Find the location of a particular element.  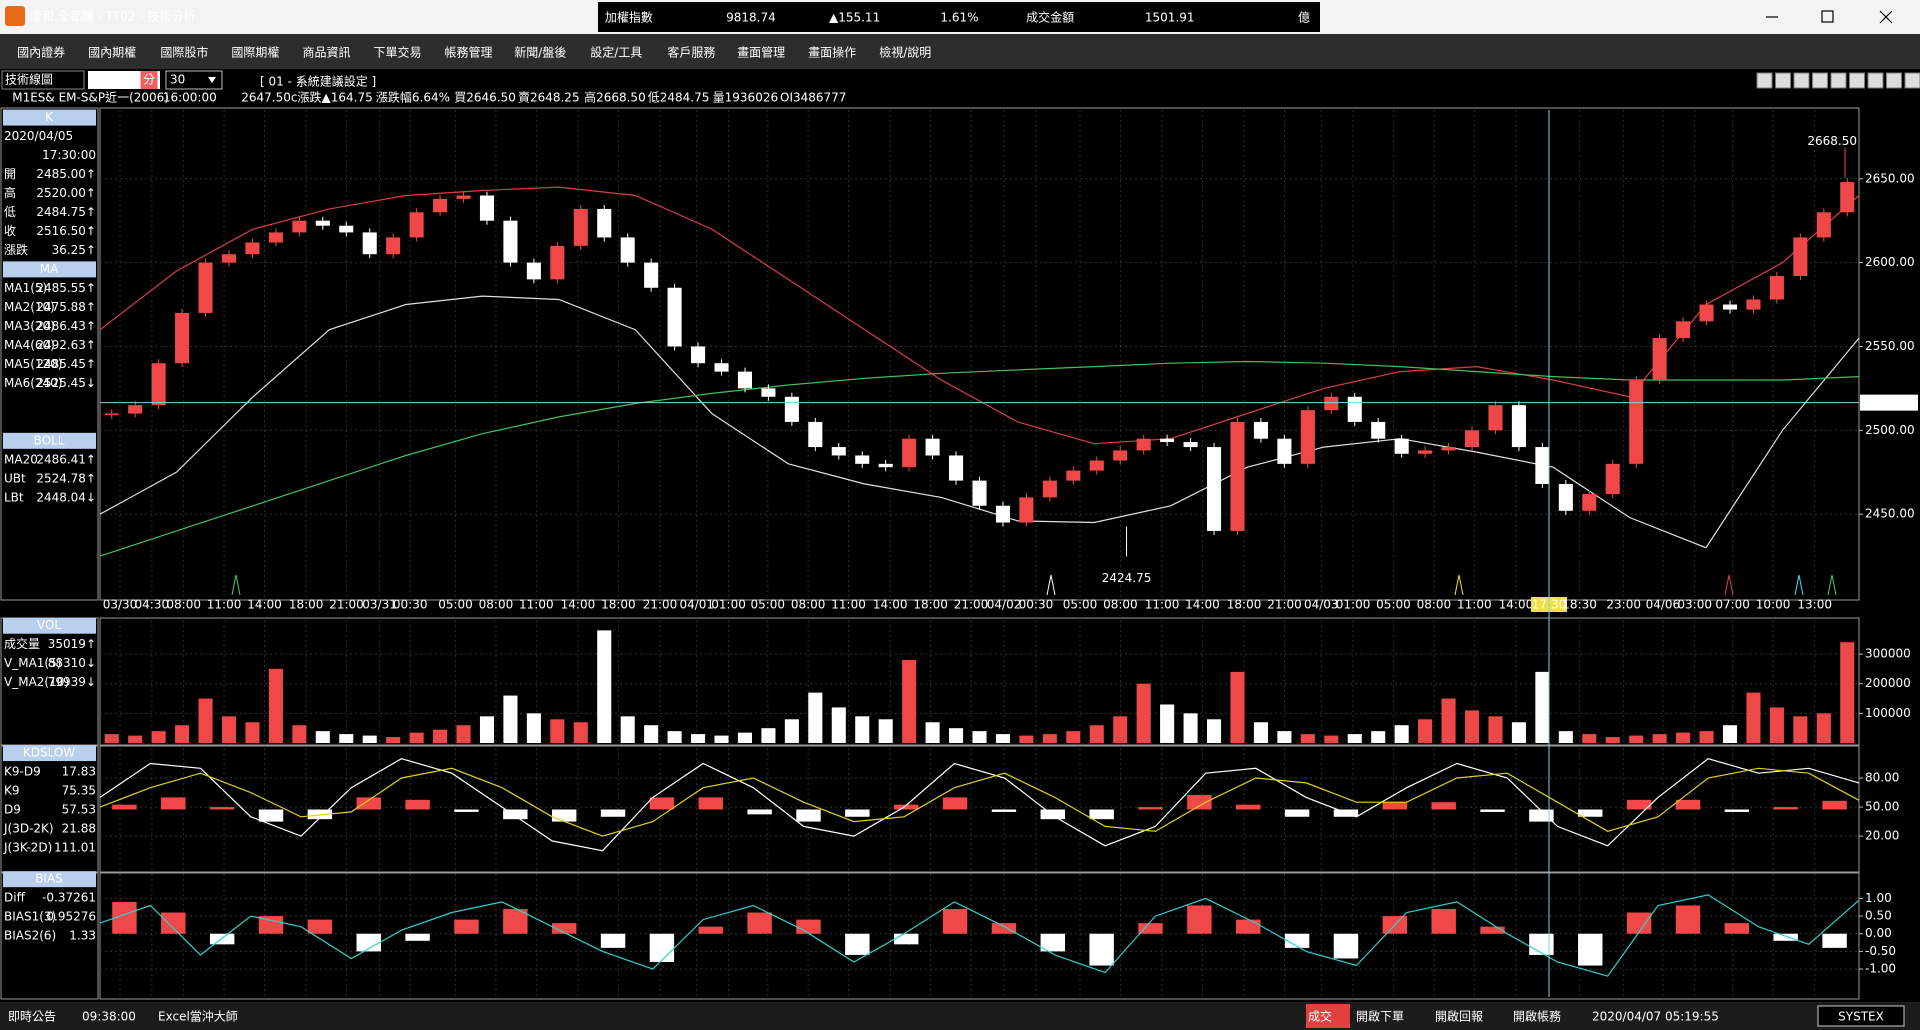

quote-item: 高2668.50 is located at coordinates (615, 97).